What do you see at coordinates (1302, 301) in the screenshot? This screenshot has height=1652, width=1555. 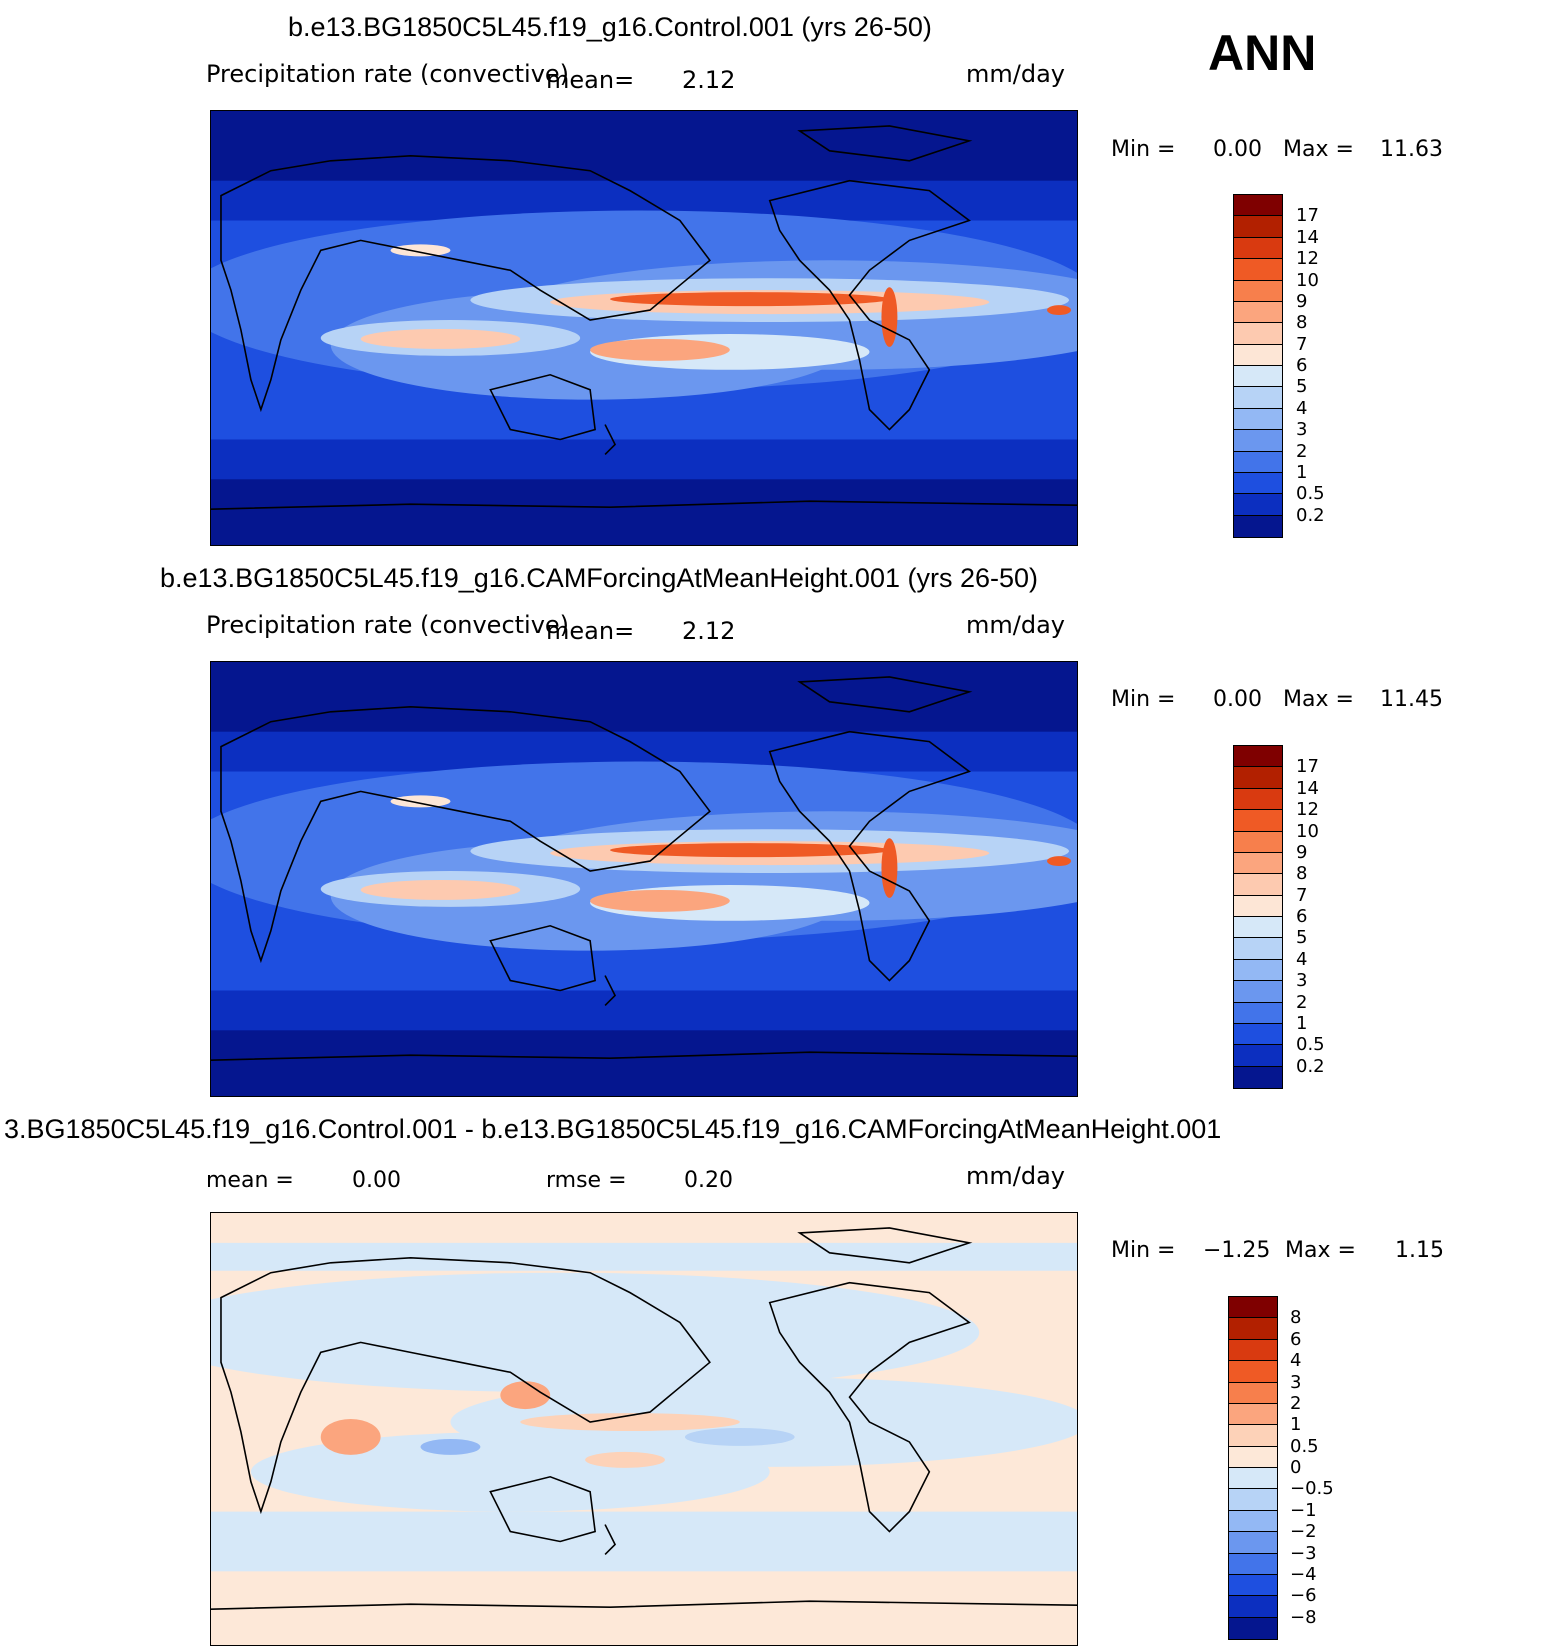 I see `colorbar-tick-label: 9` at bounding box center [1302, 301].